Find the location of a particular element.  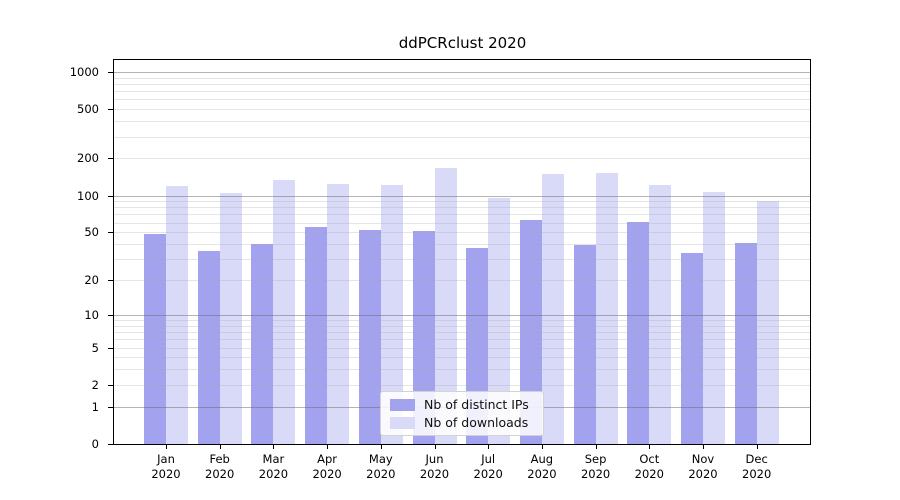

bar-aug-downloads is located at coordinates (552, 309).